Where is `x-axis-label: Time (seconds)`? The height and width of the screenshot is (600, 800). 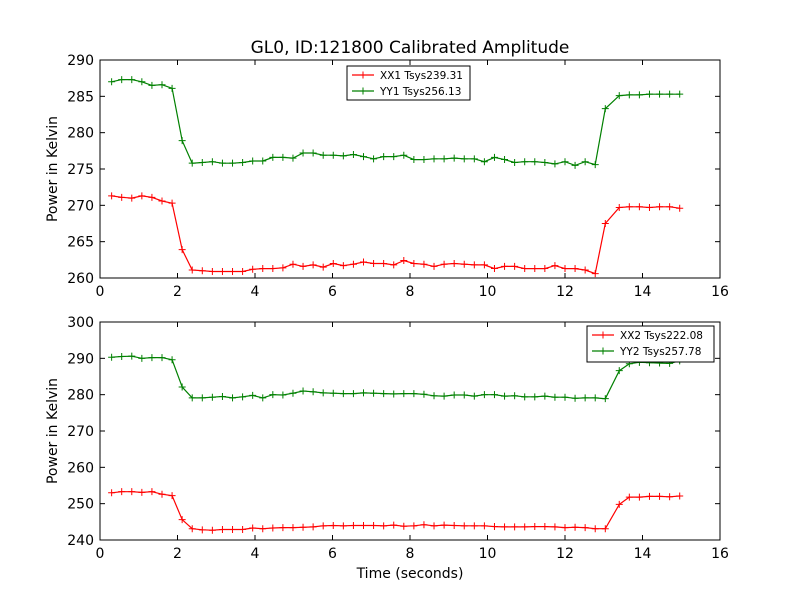 x-axis-label: Time (seconds) is located at coordinates (410, 574).